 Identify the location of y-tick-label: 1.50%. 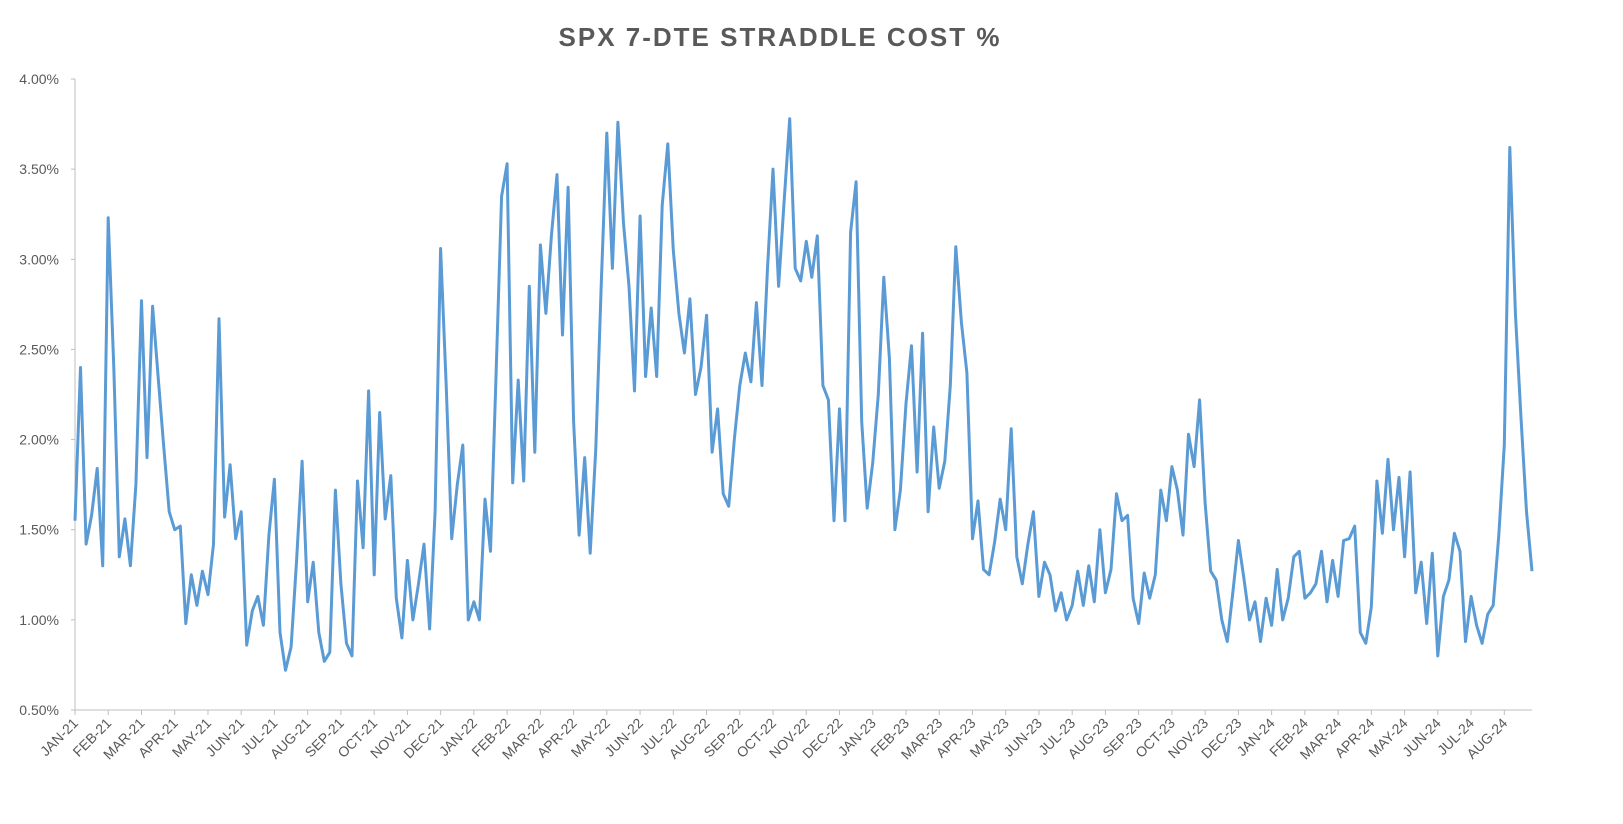
(39, 530).